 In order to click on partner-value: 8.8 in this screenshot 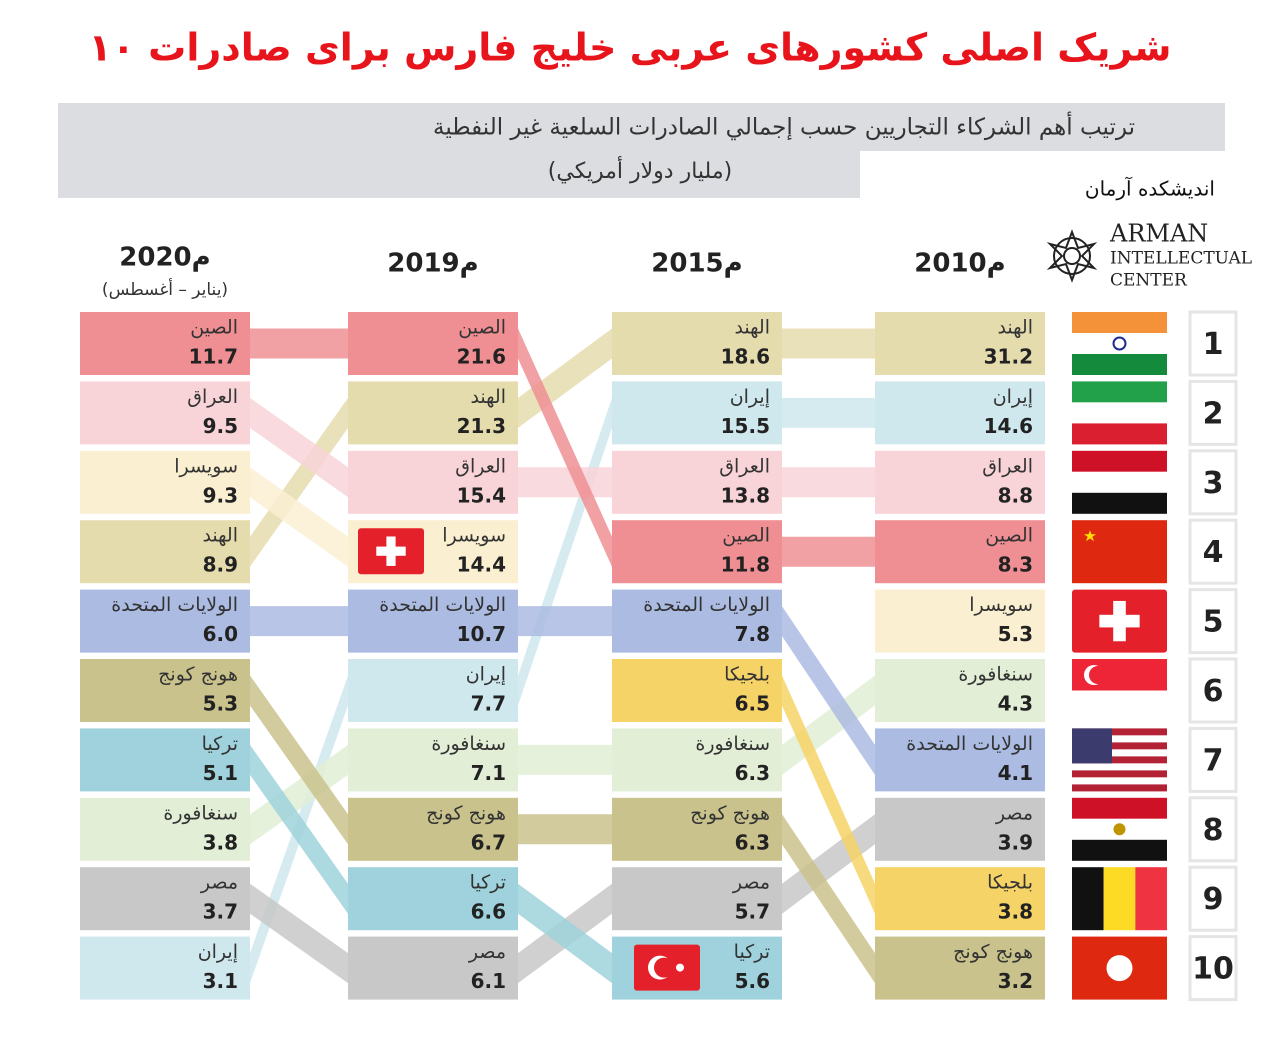, I will do `click(1015, 495)`.